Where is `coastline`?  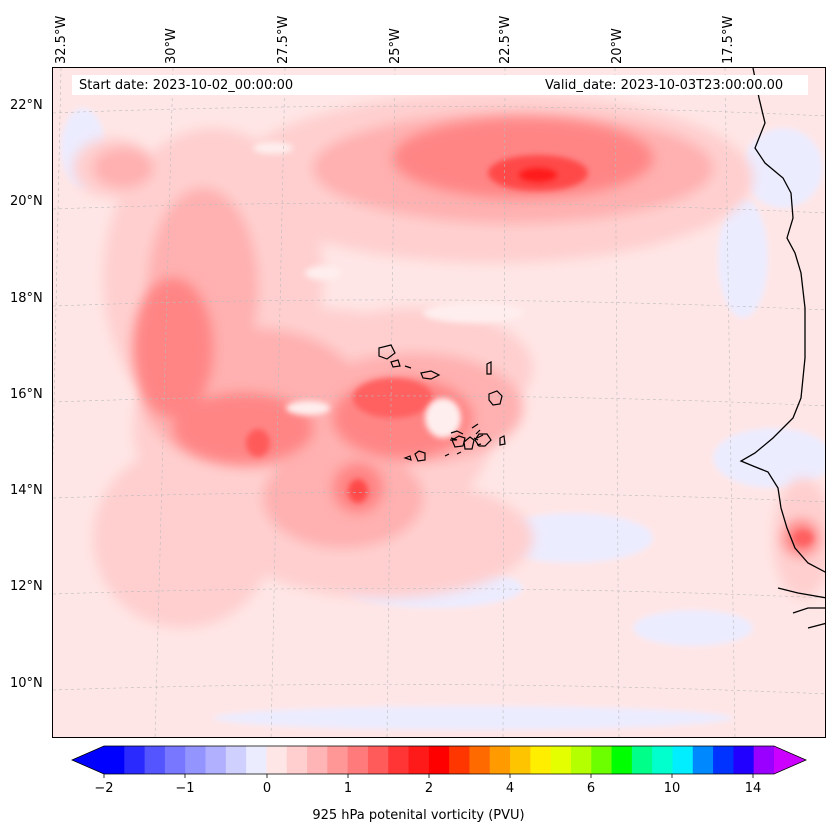
coastline is located at coordinates (782, 348).